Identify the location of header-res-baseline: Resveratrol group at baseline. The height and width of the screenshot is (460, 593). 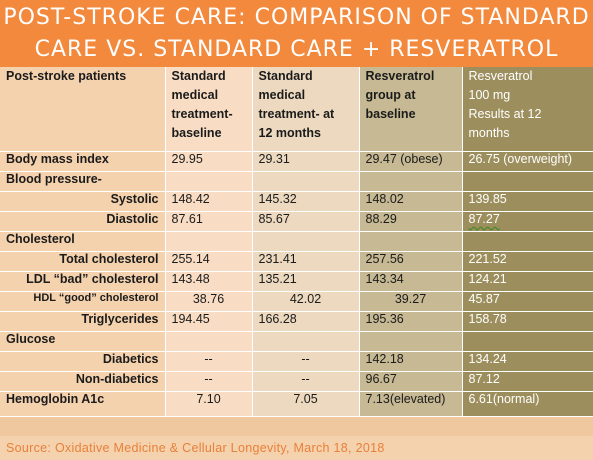
(411, 109).